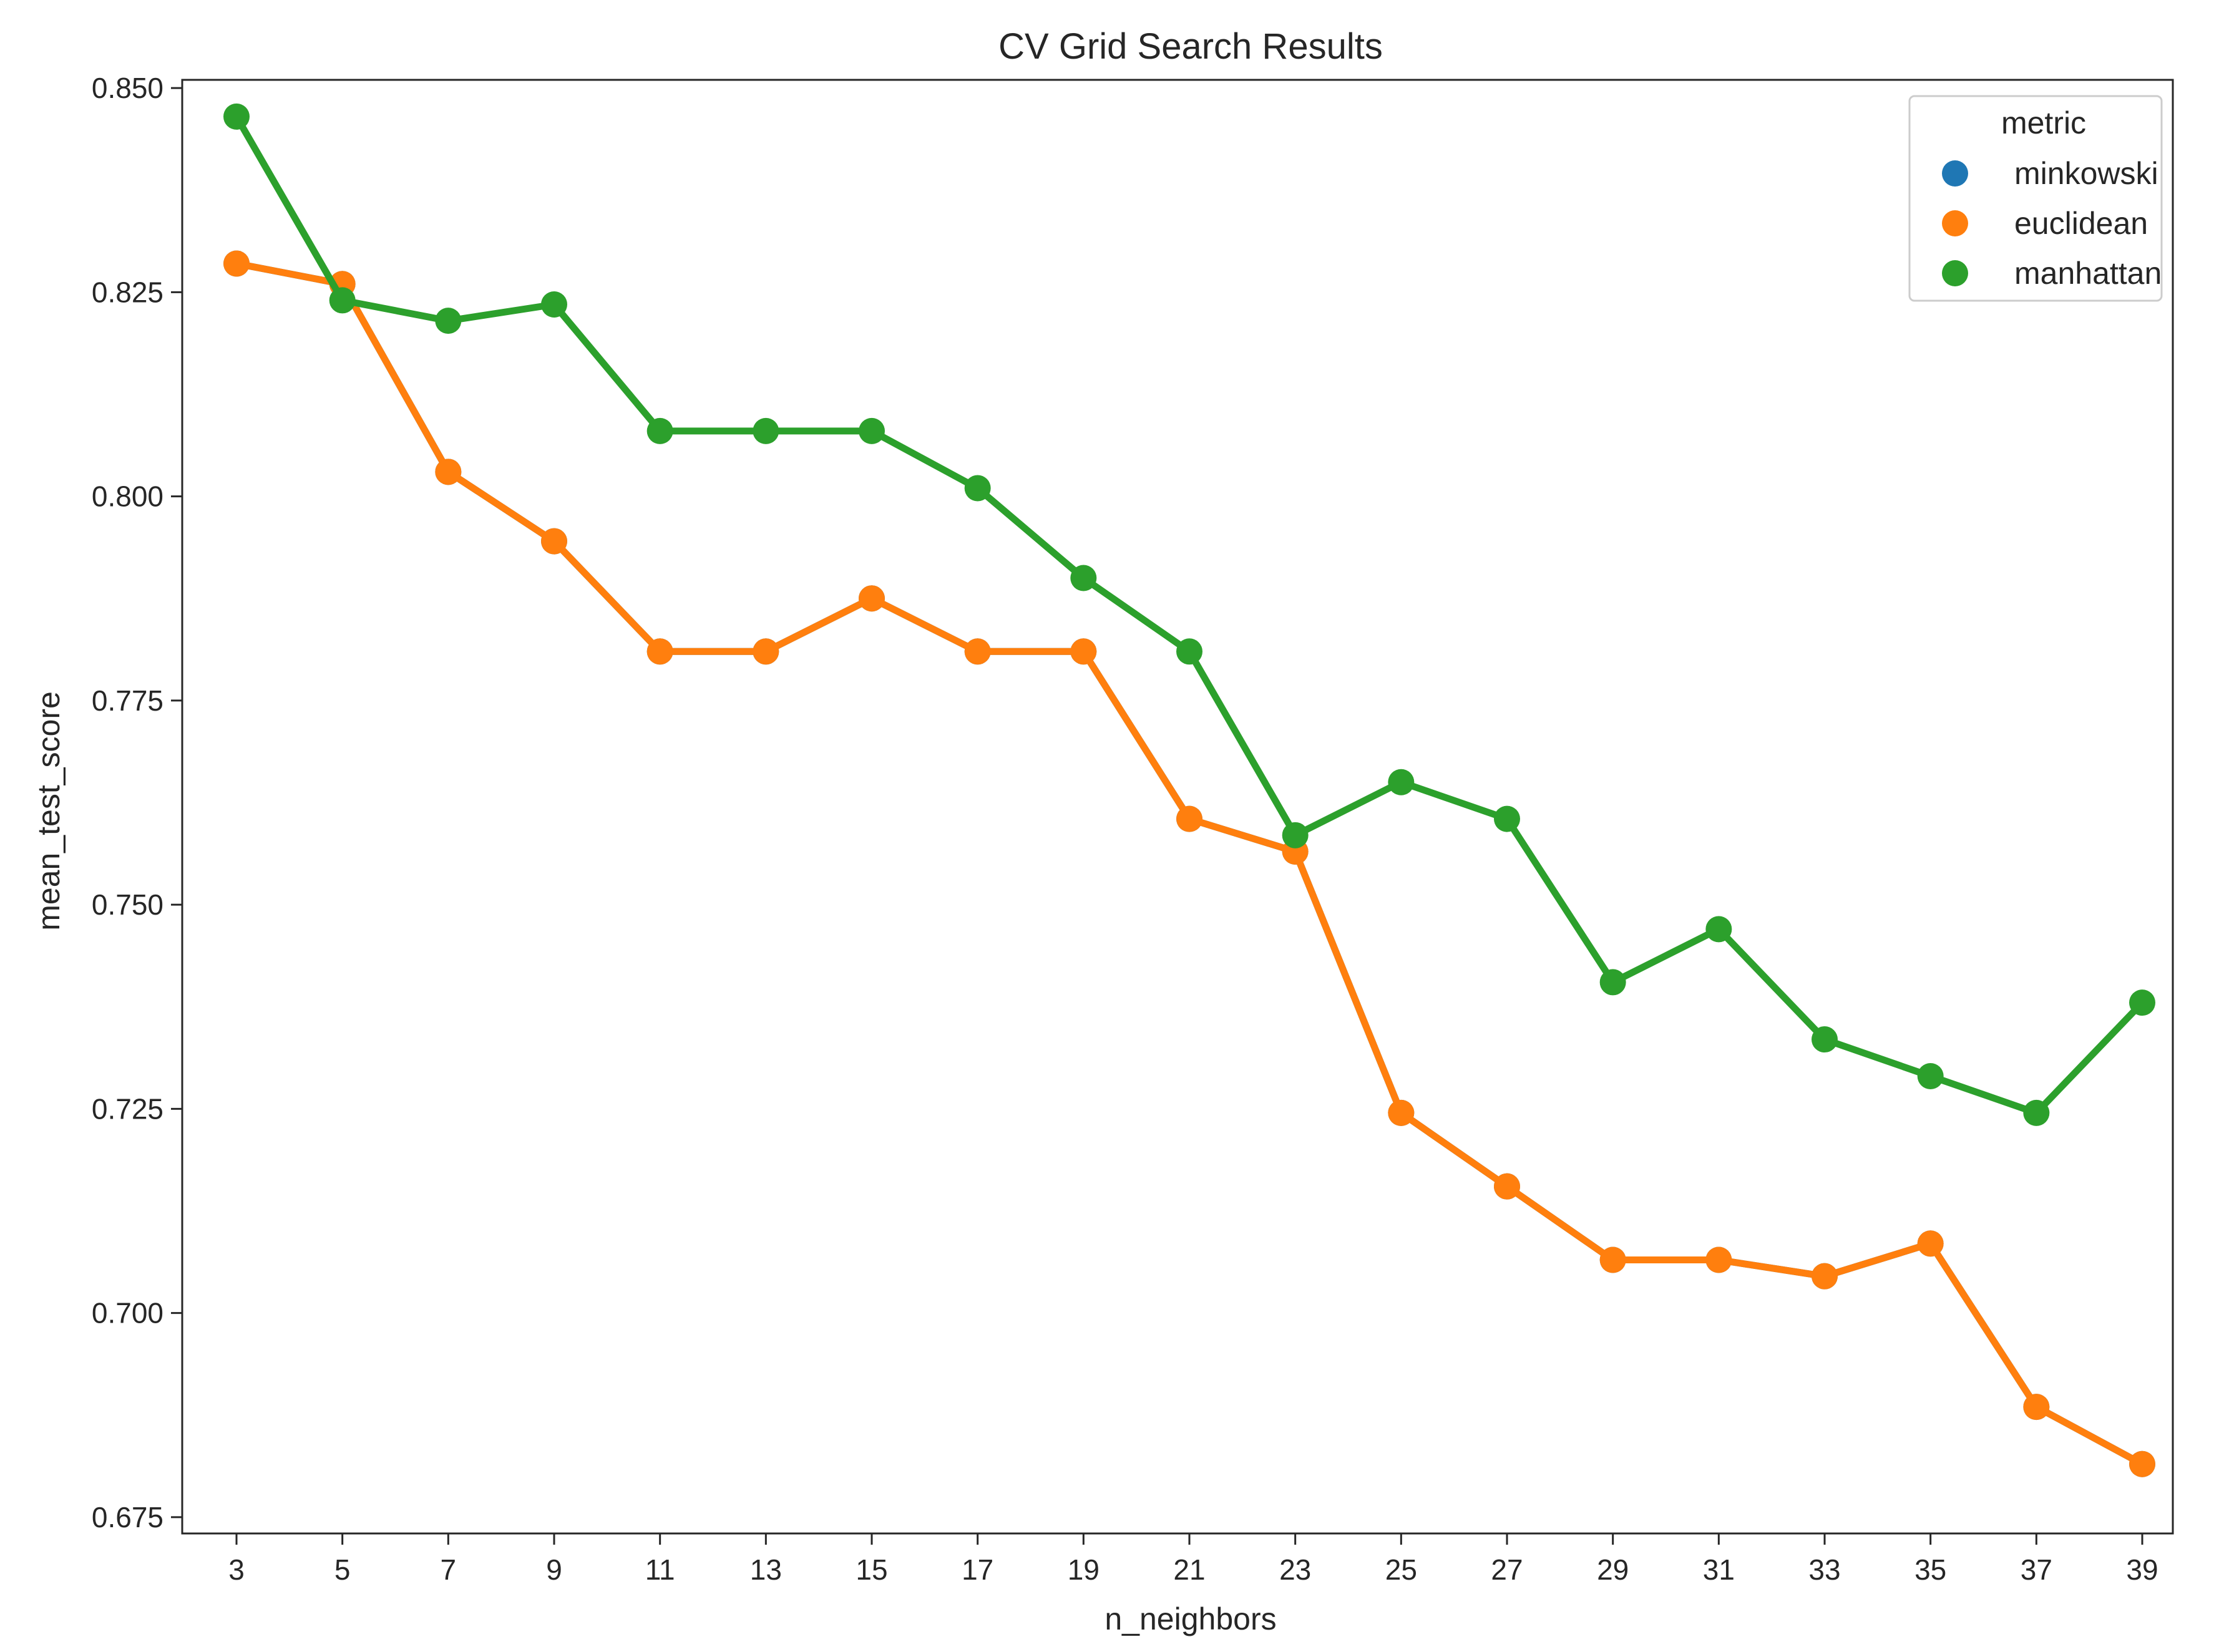 This screenshot has height=1652, width=2219. I want to click on legend-label-euclidean: euclidean, so click(2081, 223).